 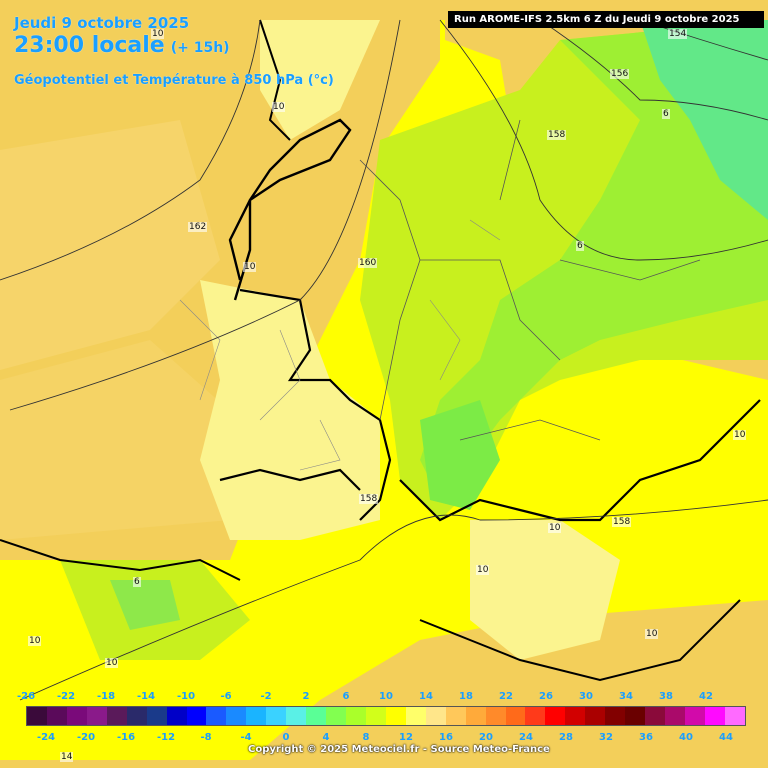 What do you see at coordinates (546, 696) in the screenshot?
I see `legend-label-top: 26` at bounding box center [546, 696].